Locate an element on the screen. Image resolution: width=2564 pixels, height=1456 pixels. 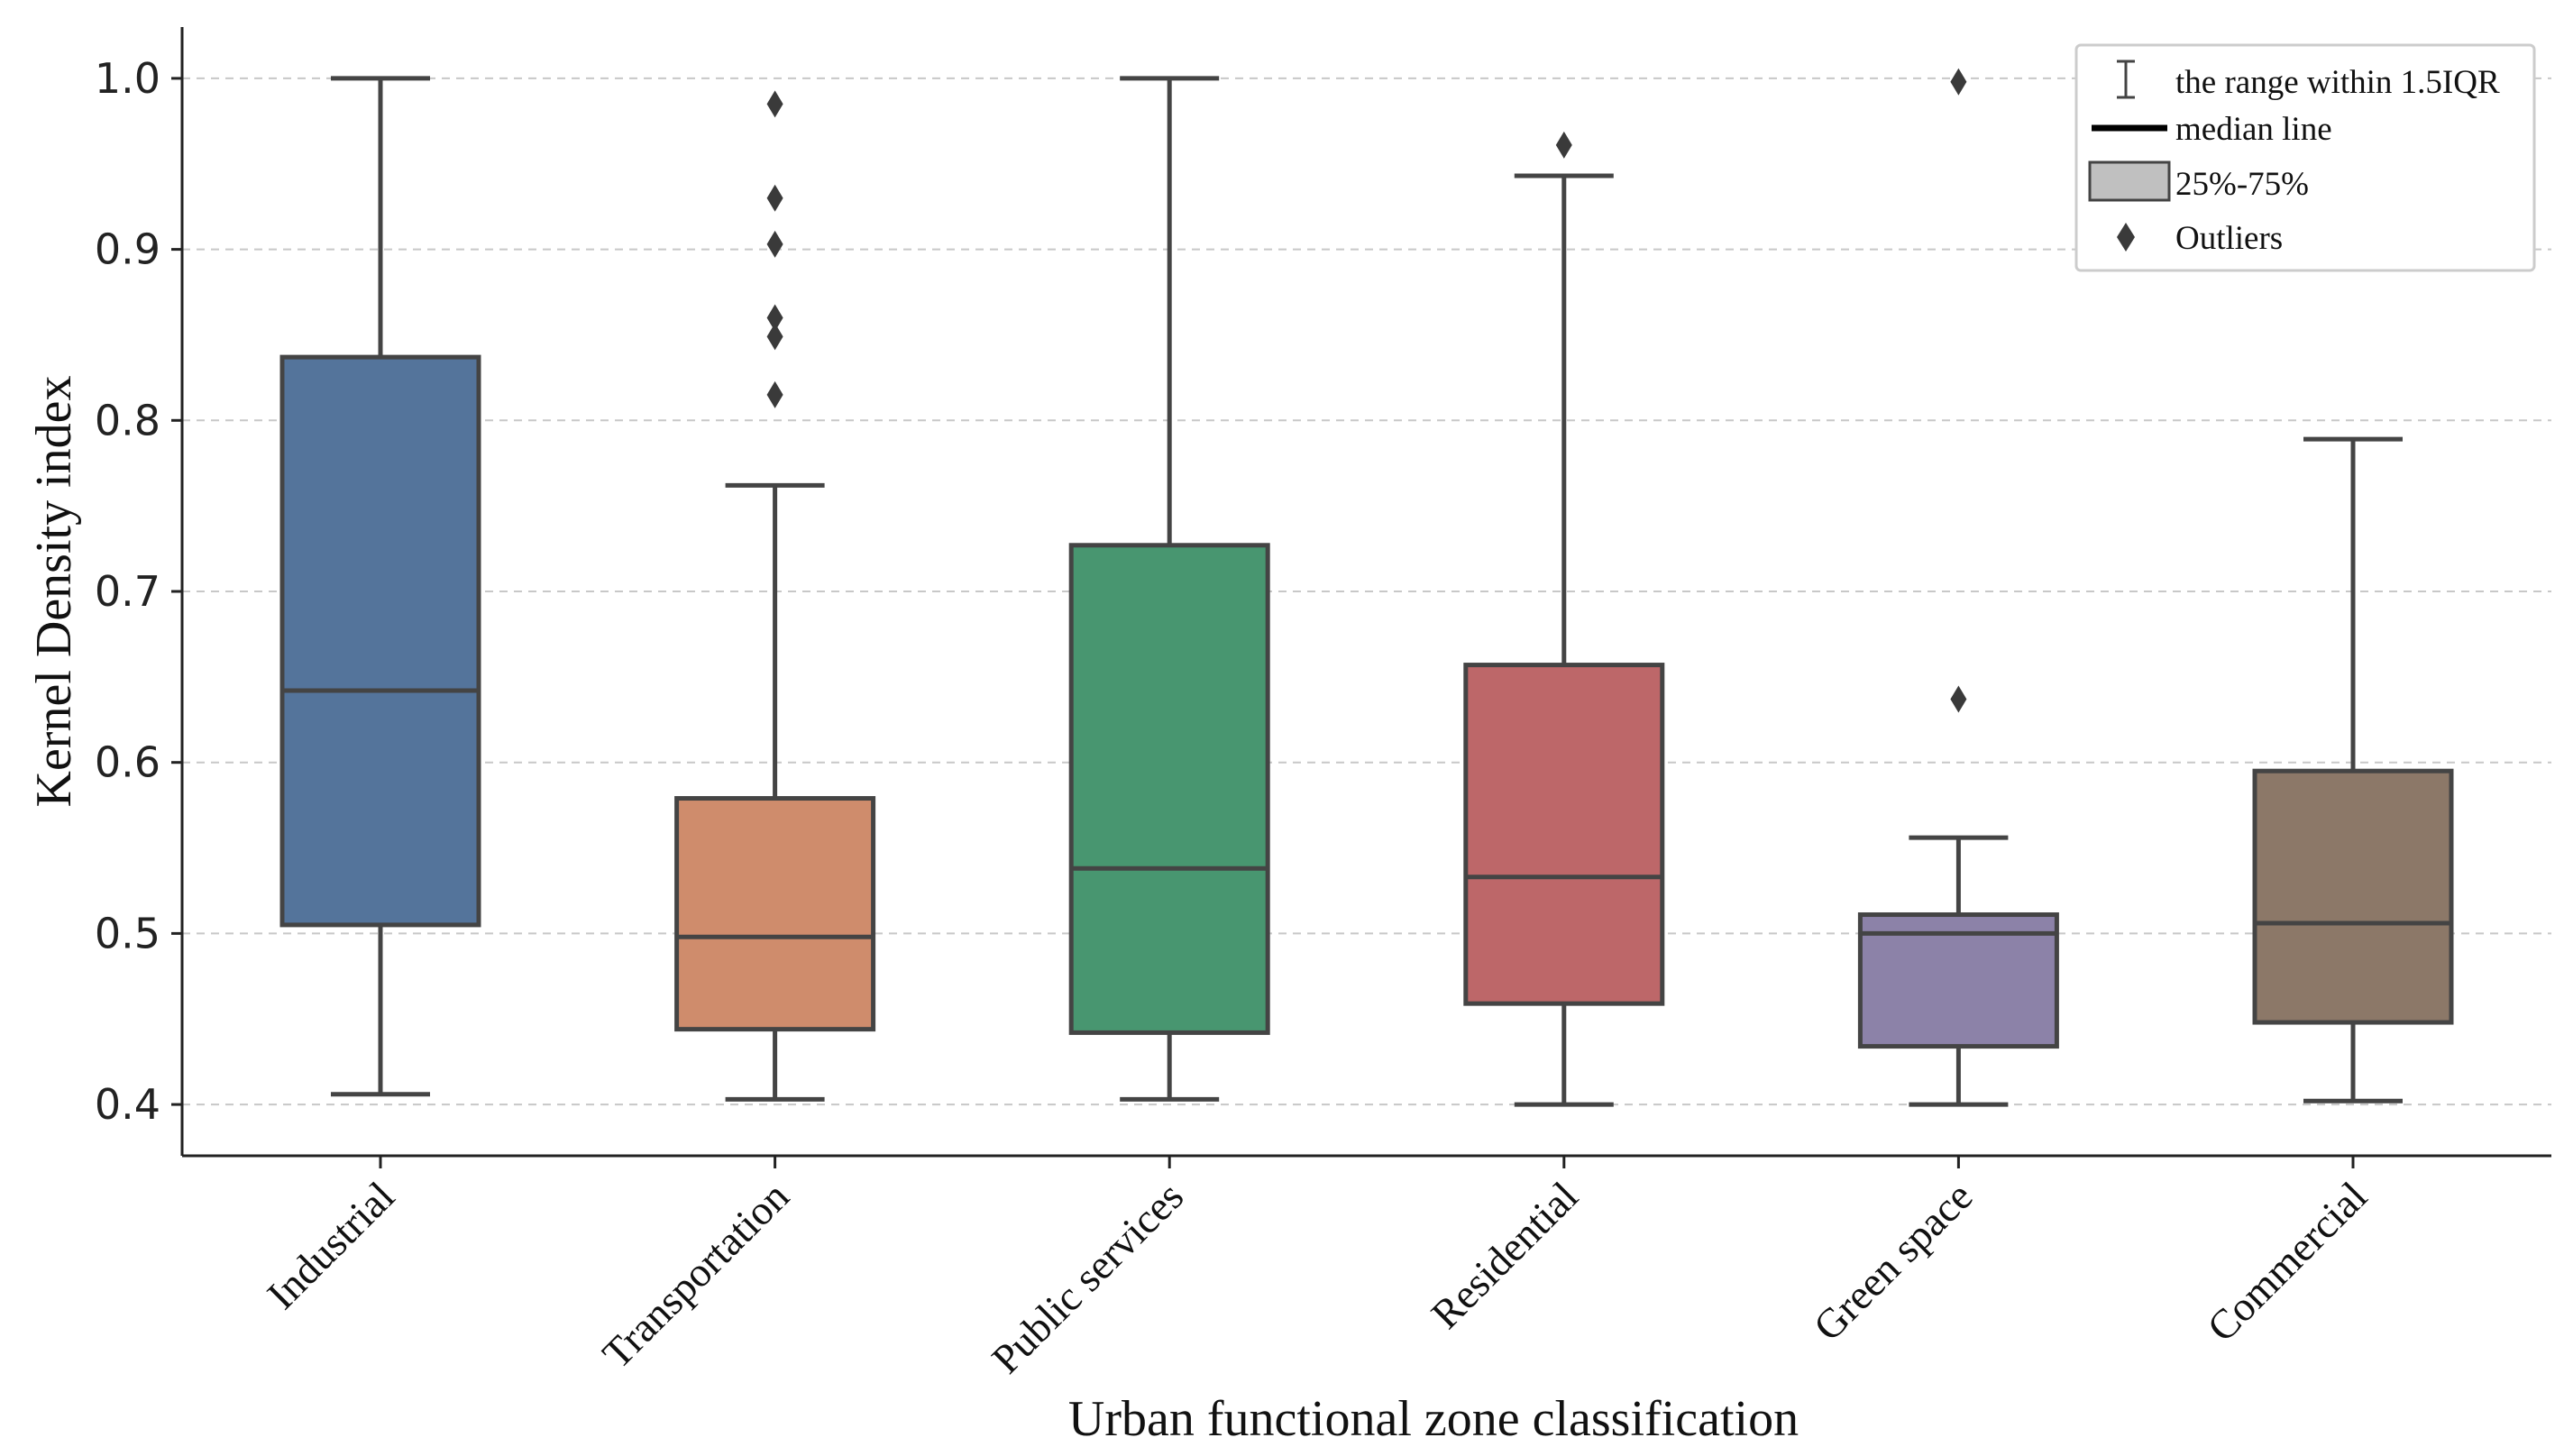
box-group-green-space is located at coordinates (1958, 587).